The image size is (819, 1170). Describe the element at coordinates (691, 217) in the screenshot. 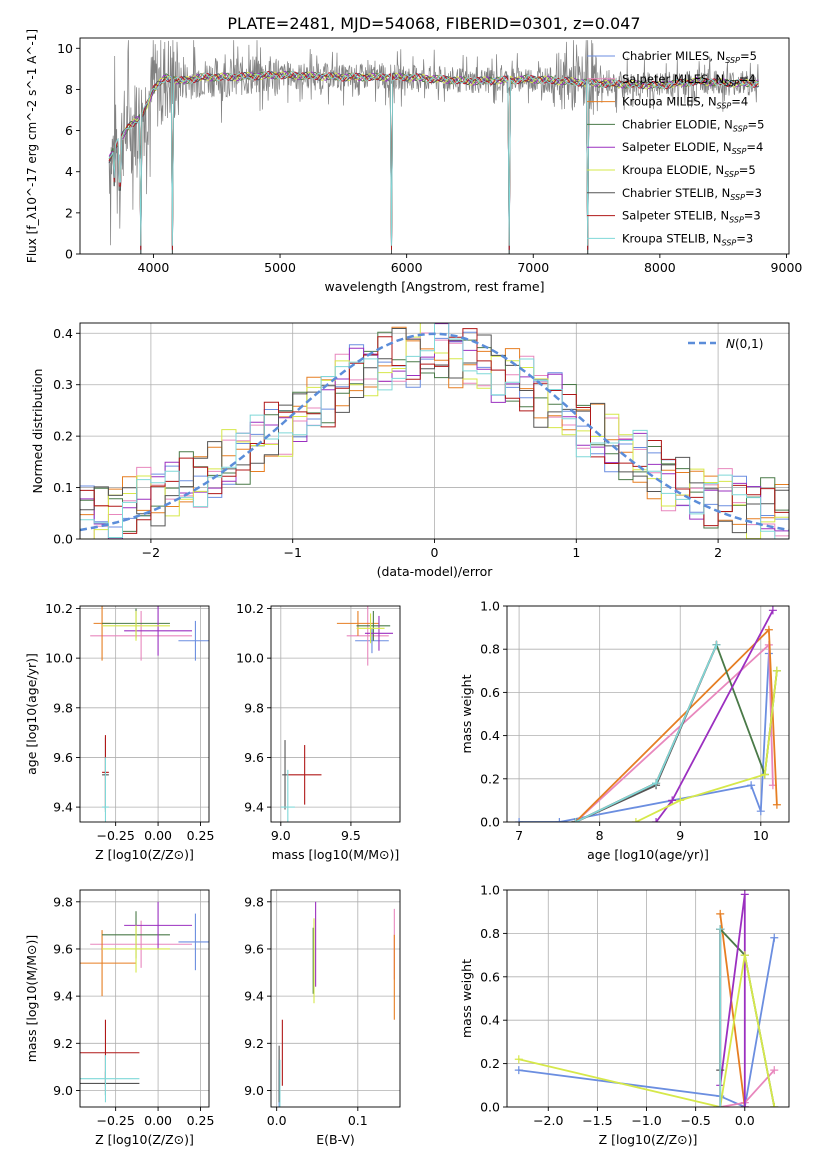

I see `legend-label-7: Salpeter STELIB, NSSP=3` at that location.